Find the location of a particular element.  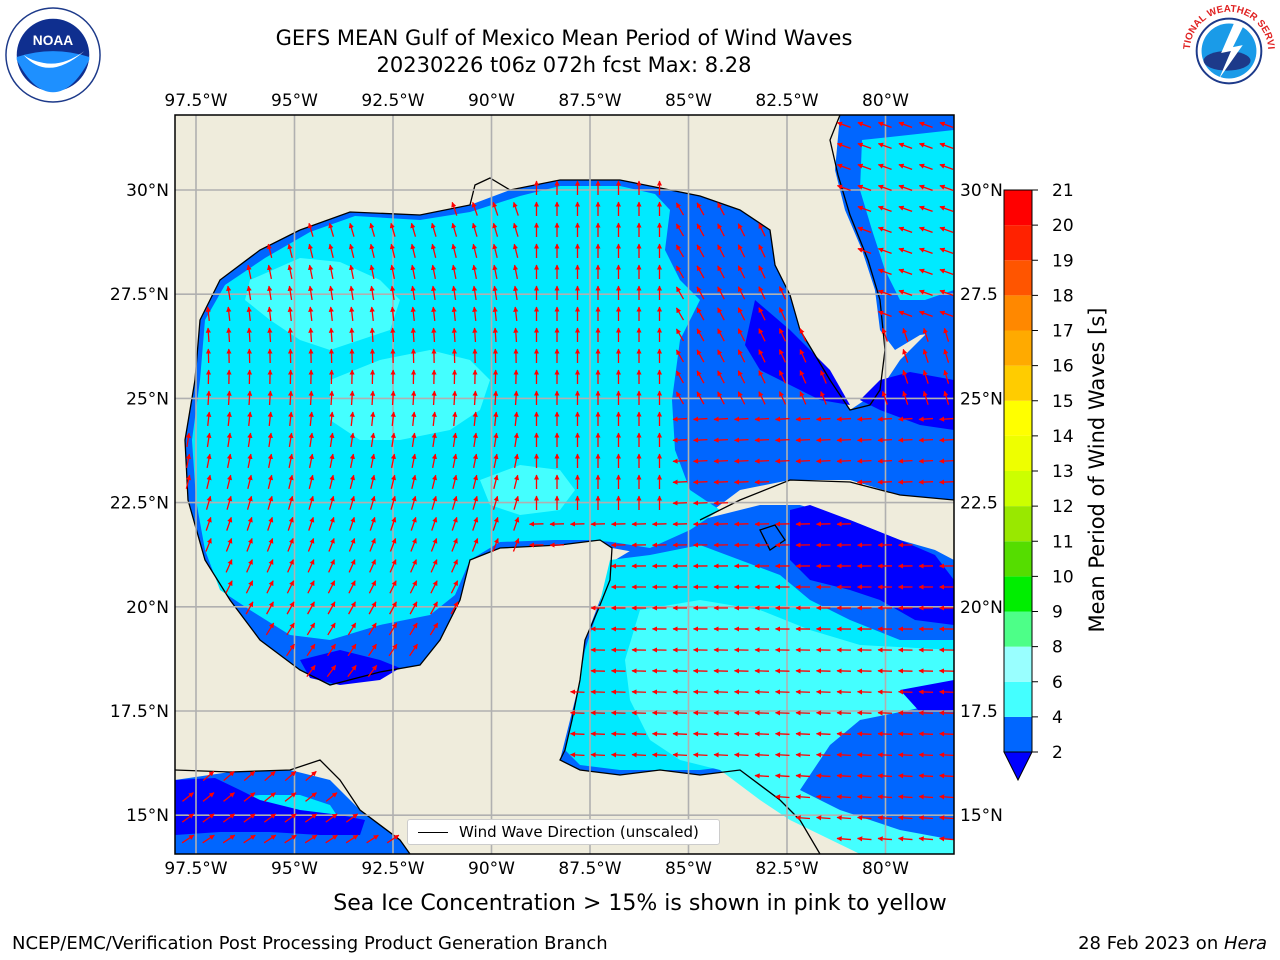

lon-tick-label: 80°W is located at coordinates (885, 101).